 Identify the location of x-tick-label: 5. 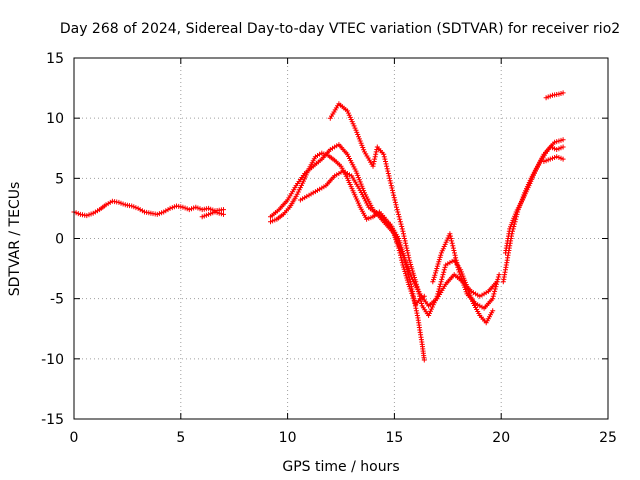
(180, 438).